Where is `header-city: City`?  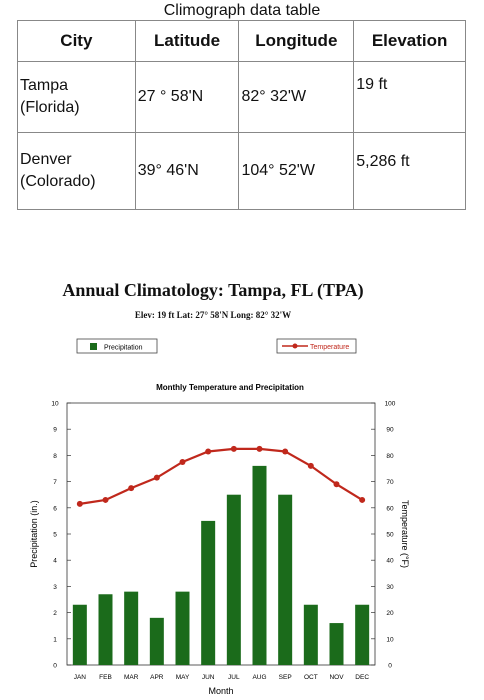 header-city: City is located at coordinates (76, 41).